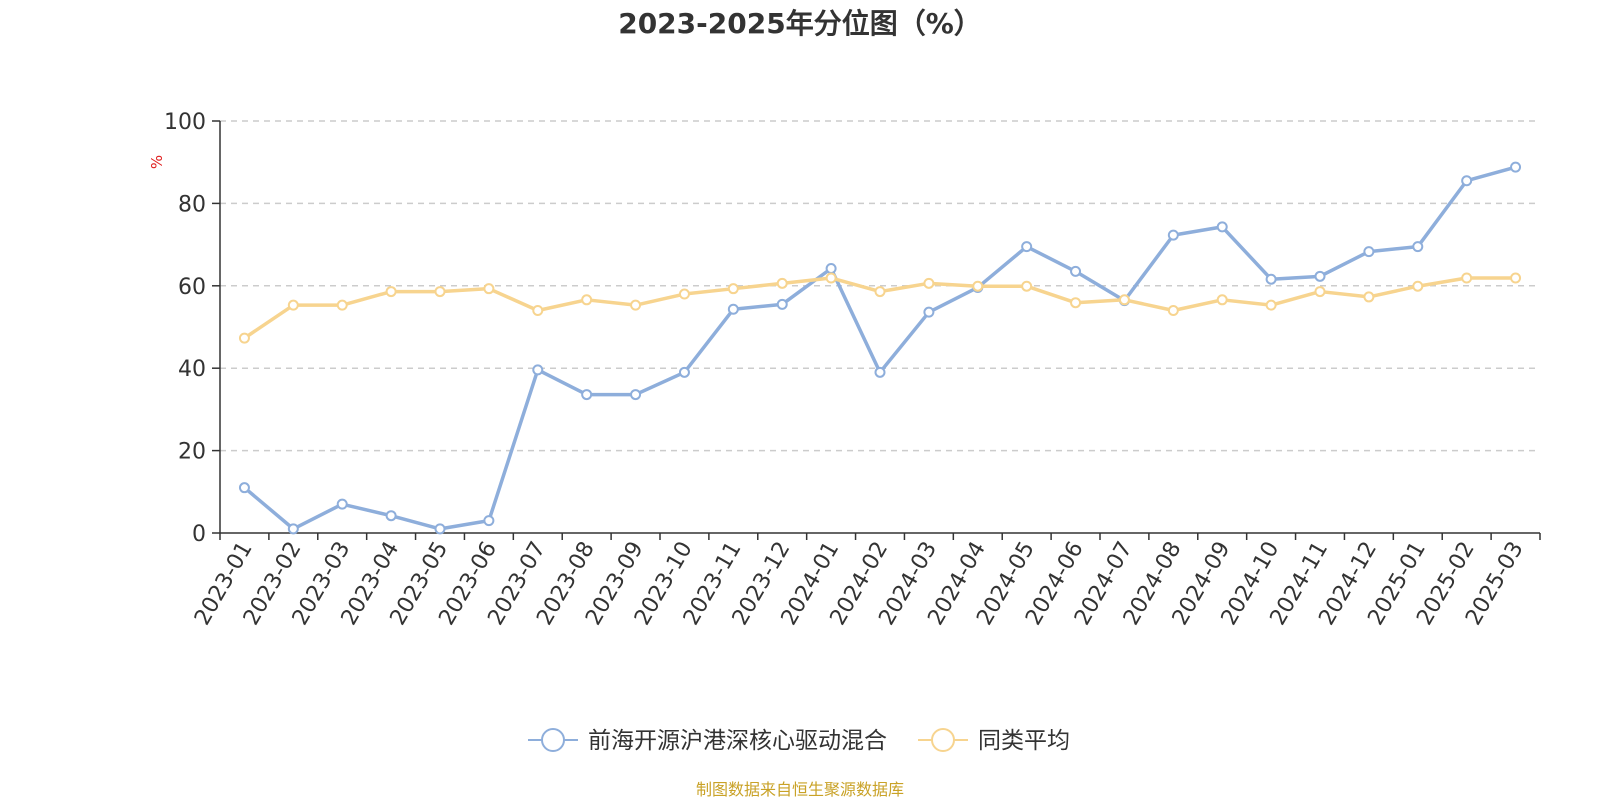 This screenshot has height=800, width=1600. What do you see at coordinates (192, 287) in the screenshot?
I see `y-tick-label: 60` at bounding box center [192, 287].